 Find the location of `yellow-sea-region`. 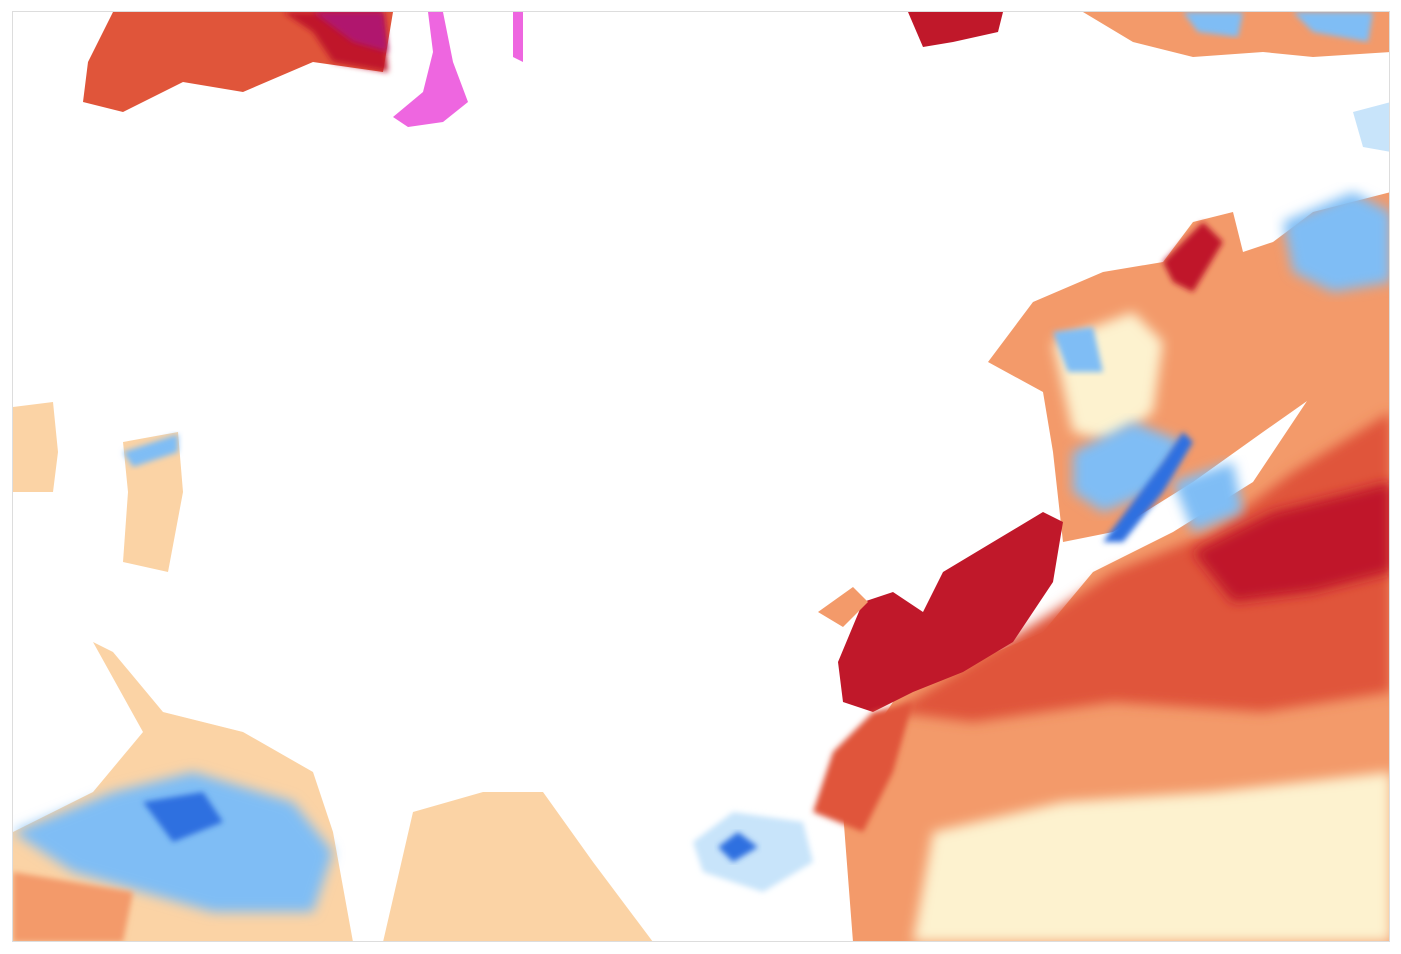

yellow-sea-region is located at coordinates (878, 702).